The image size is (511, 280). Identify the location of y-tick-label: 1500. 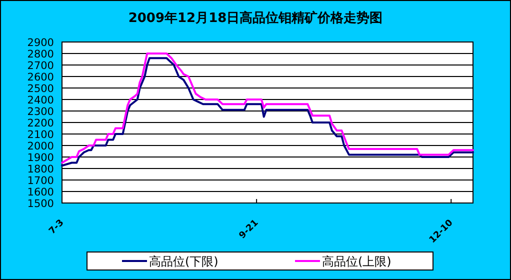
(40, 204).